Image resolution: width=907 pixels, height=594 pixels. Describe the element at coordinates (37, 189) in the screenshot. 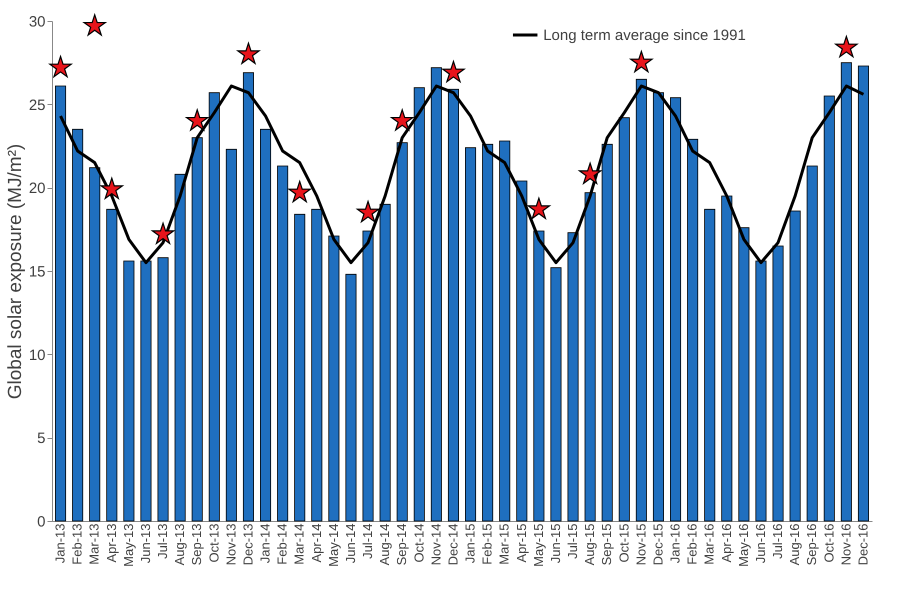

I see `y-tick-label: 20` at that location.